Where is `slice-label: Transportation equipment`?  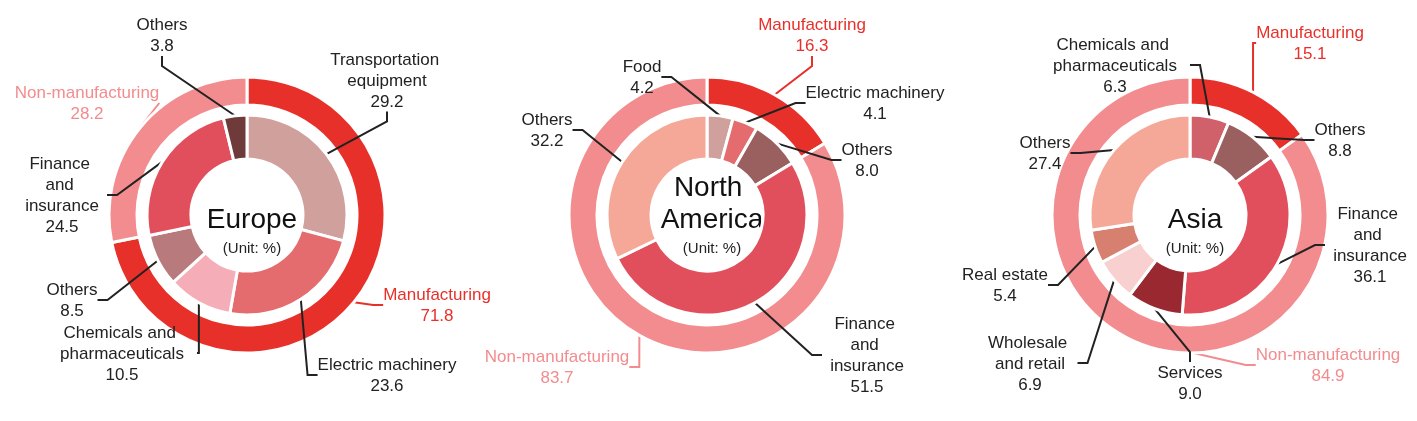
slice-label: Transportation equipment is located at coordinates (387, 69).